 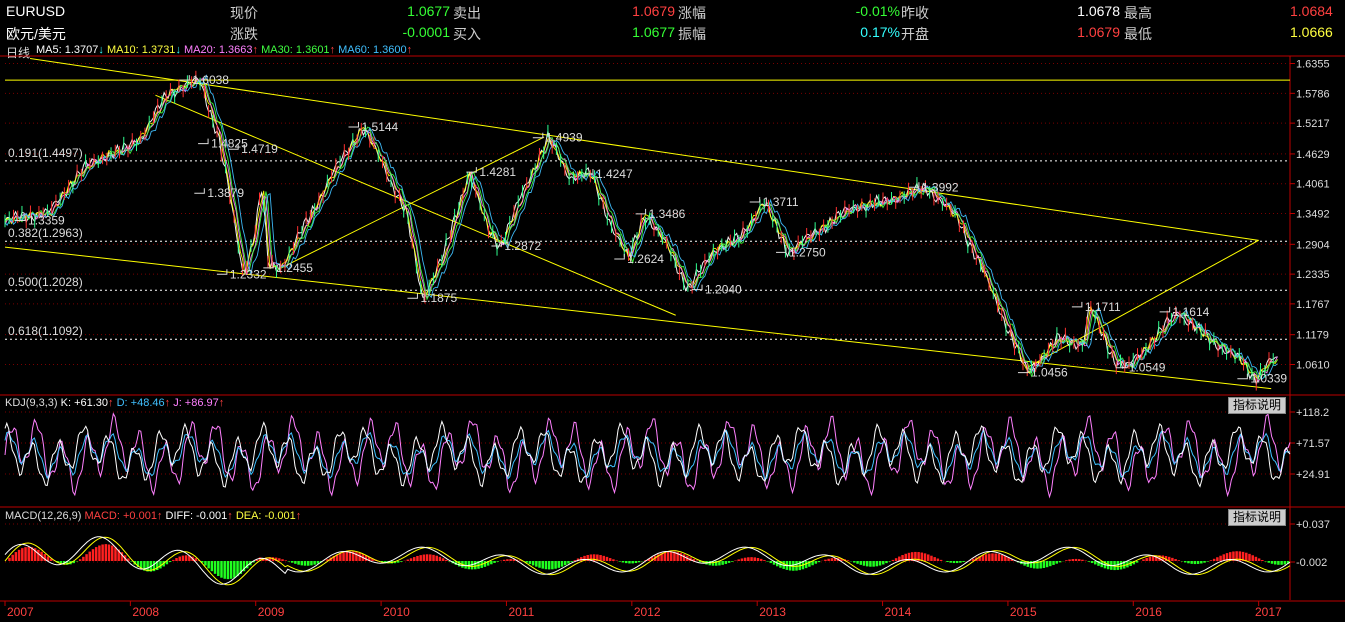 I want to click on price-annotation: 1.1711, so click(x=1103, y=307).